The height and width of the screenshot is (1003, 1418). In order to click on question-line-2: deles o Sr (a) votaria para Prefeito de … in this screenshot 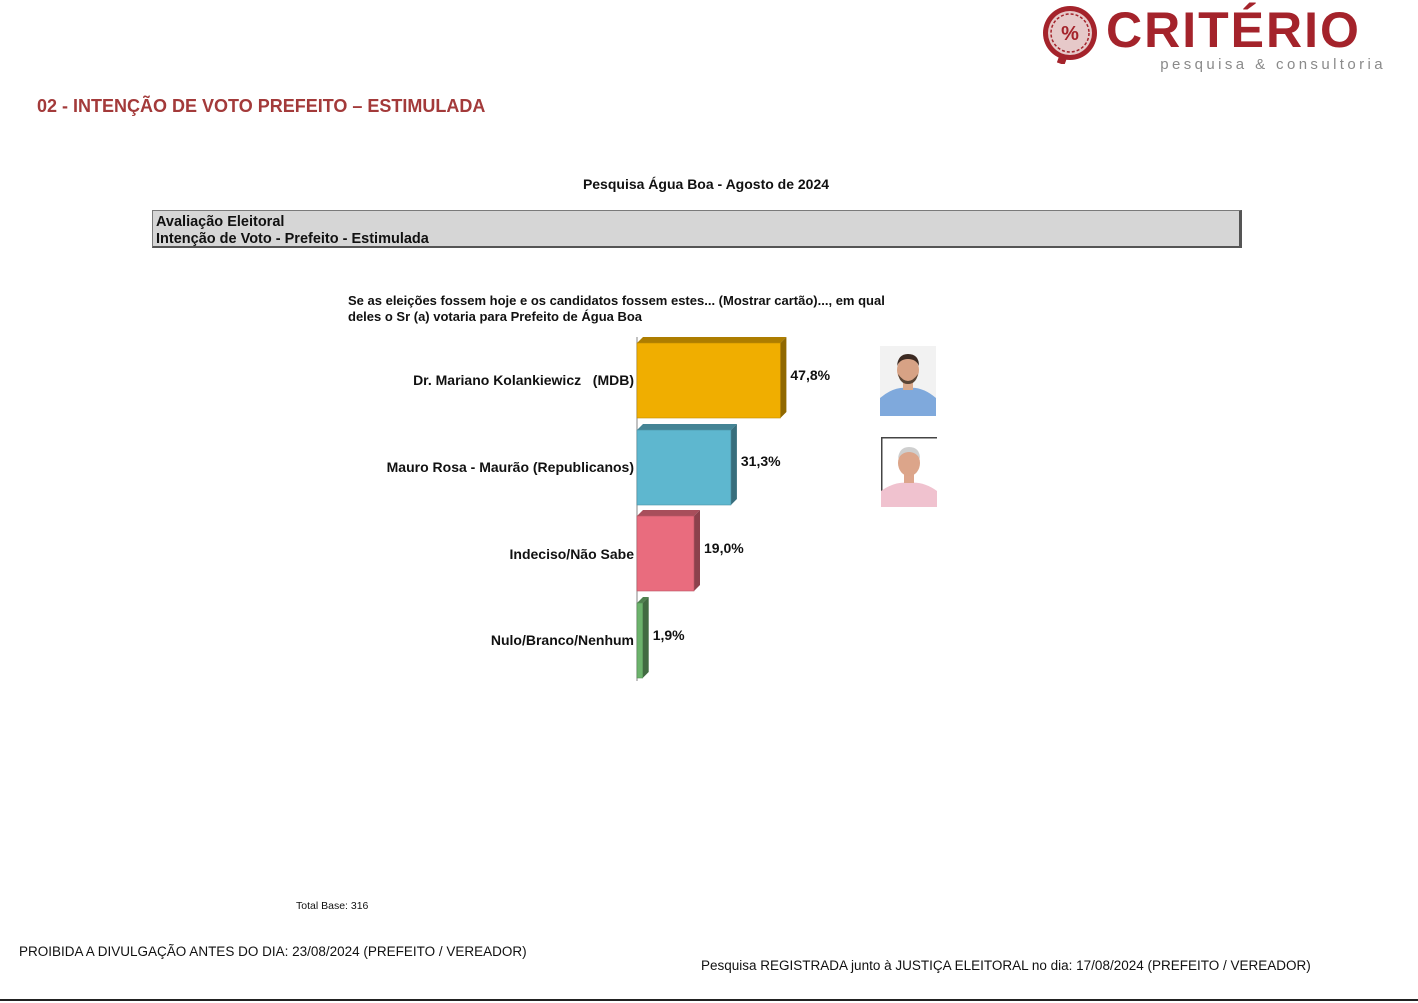, I will do `click(495, 316)`.